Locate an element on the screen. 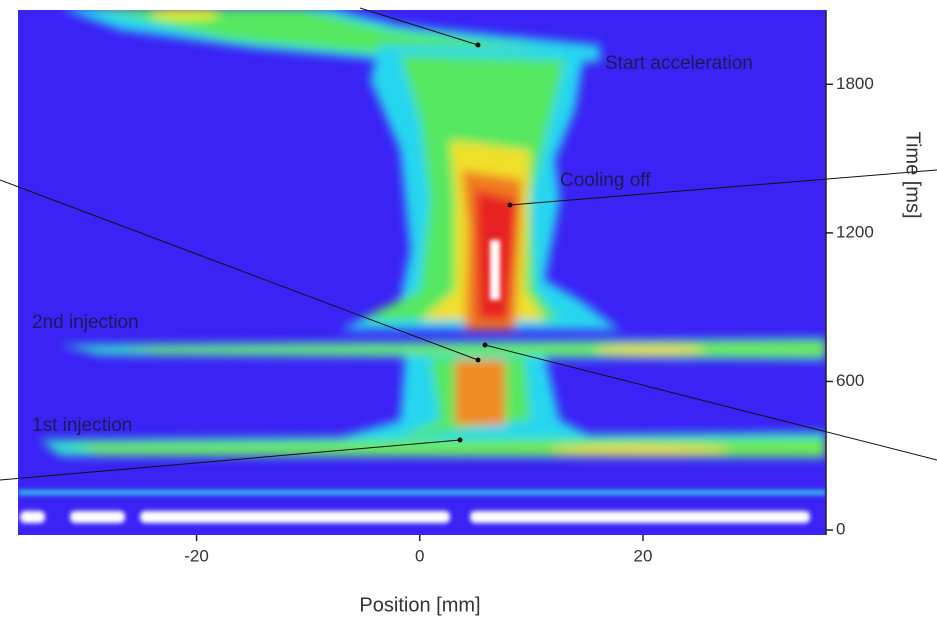  y-tick-label: 0 is located at coordinates (840, 529).